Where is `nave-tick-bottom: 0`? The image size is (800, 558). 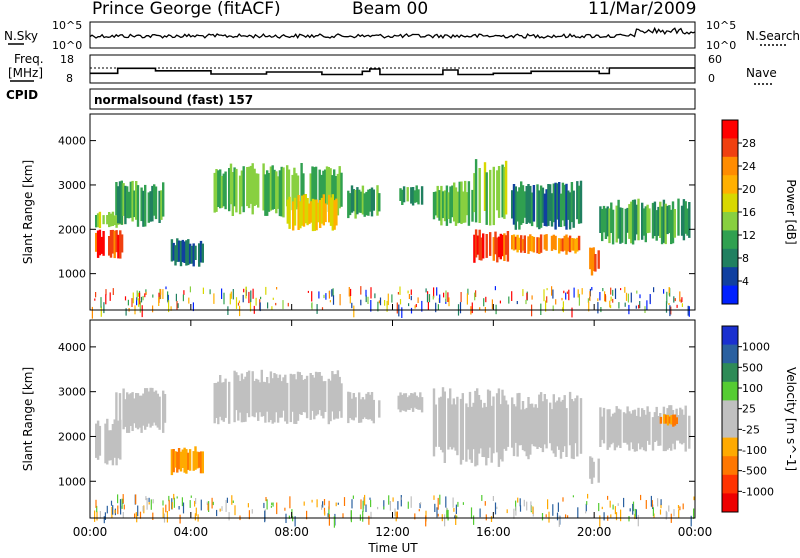 nave-tick-bottom: 0 is located at coordinates (711, 78).